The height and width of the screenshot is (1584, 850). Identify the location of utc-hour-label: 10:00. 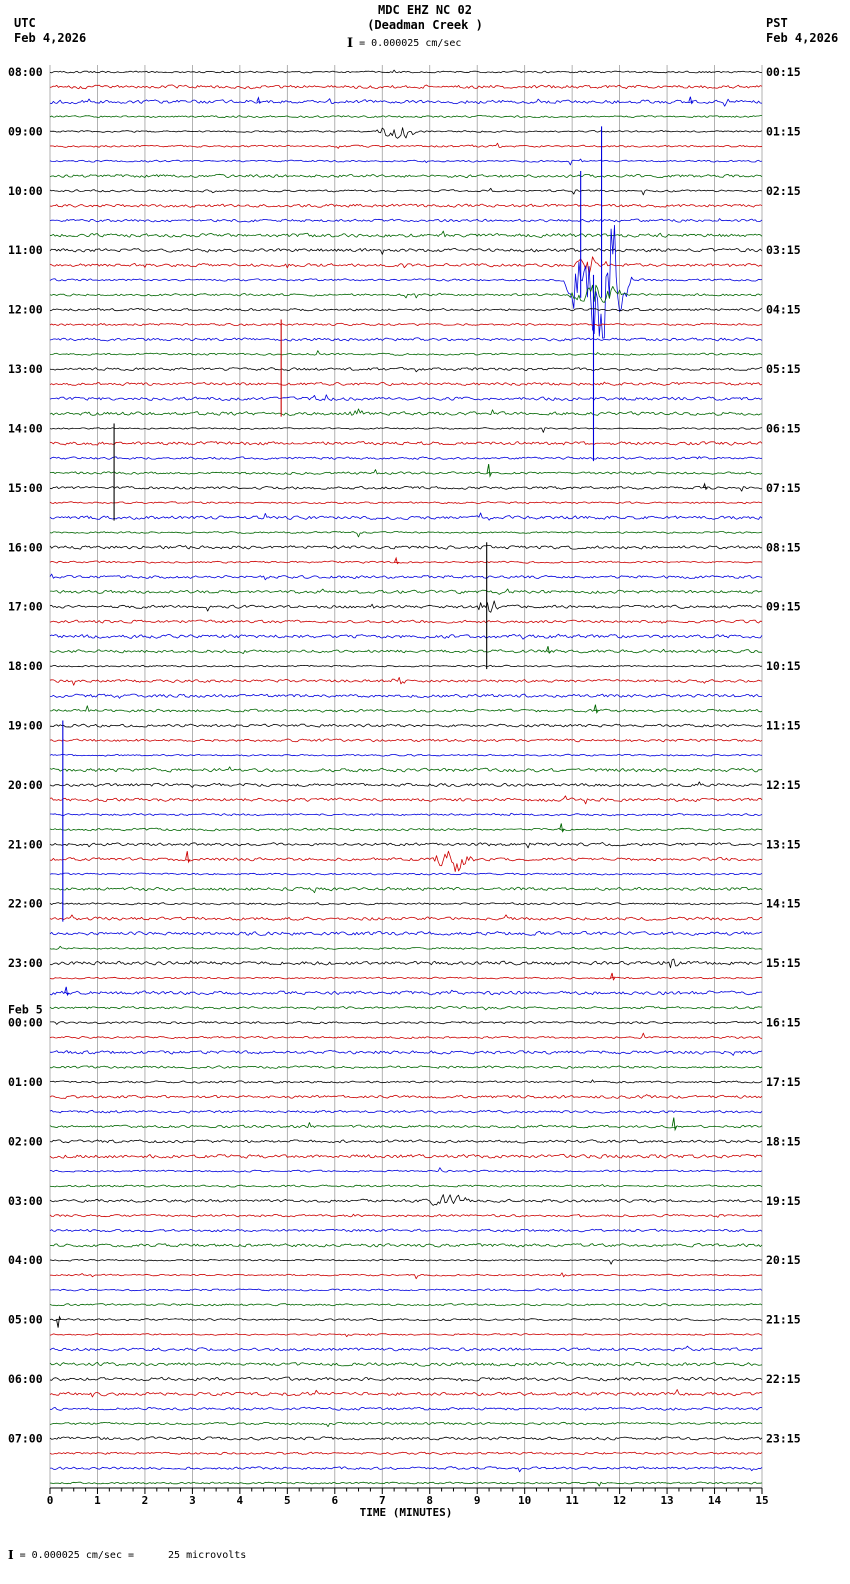
(25, 191).